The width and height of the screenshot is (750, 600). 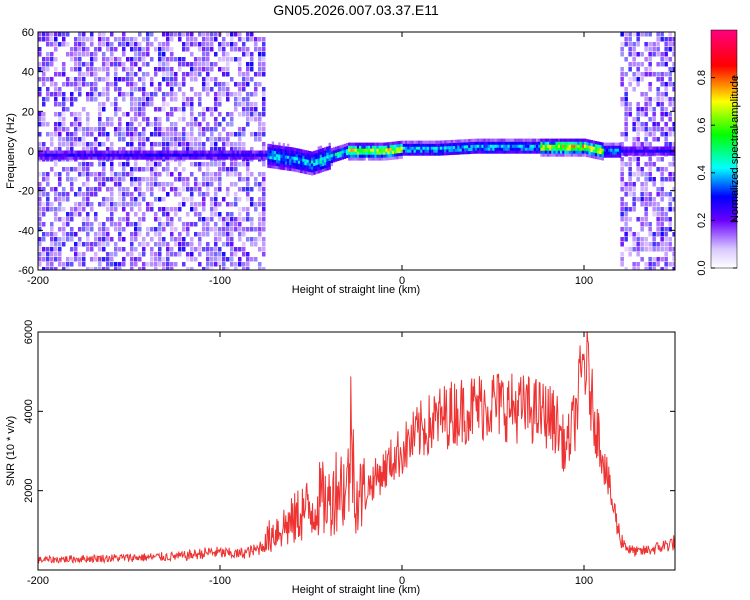 I want to click on y-tick-label: 6000, so click(x=29, y=332).